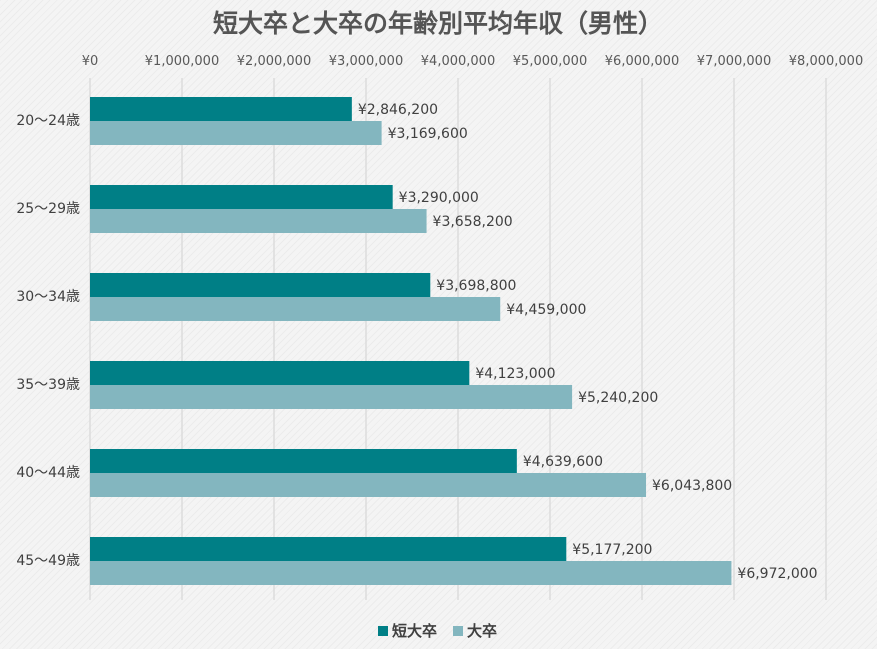  I want to click on data-label: ¥6,043,800, so click(692, 486).